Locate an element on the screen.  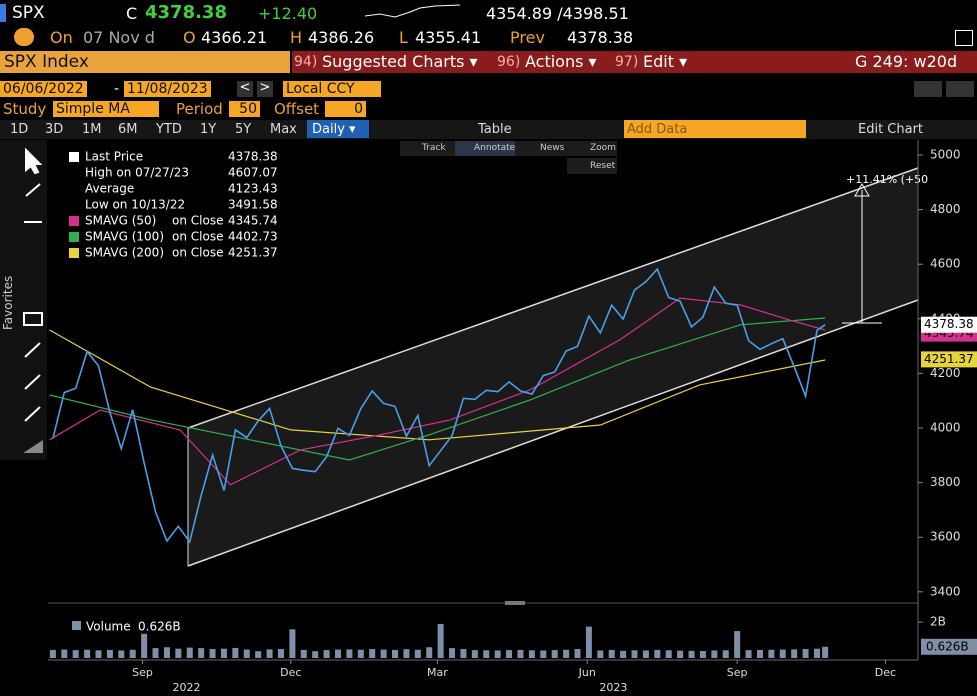
menu-number: 96) is located at coordinates (509, 62).